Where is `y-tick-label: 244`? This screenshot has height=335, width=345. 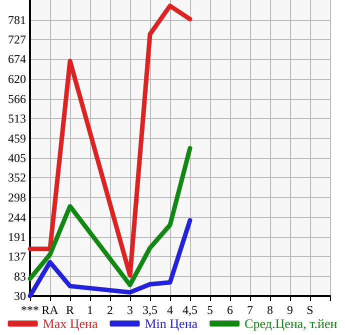 y-tick-label: 244 is located at coordinates (17, 217).